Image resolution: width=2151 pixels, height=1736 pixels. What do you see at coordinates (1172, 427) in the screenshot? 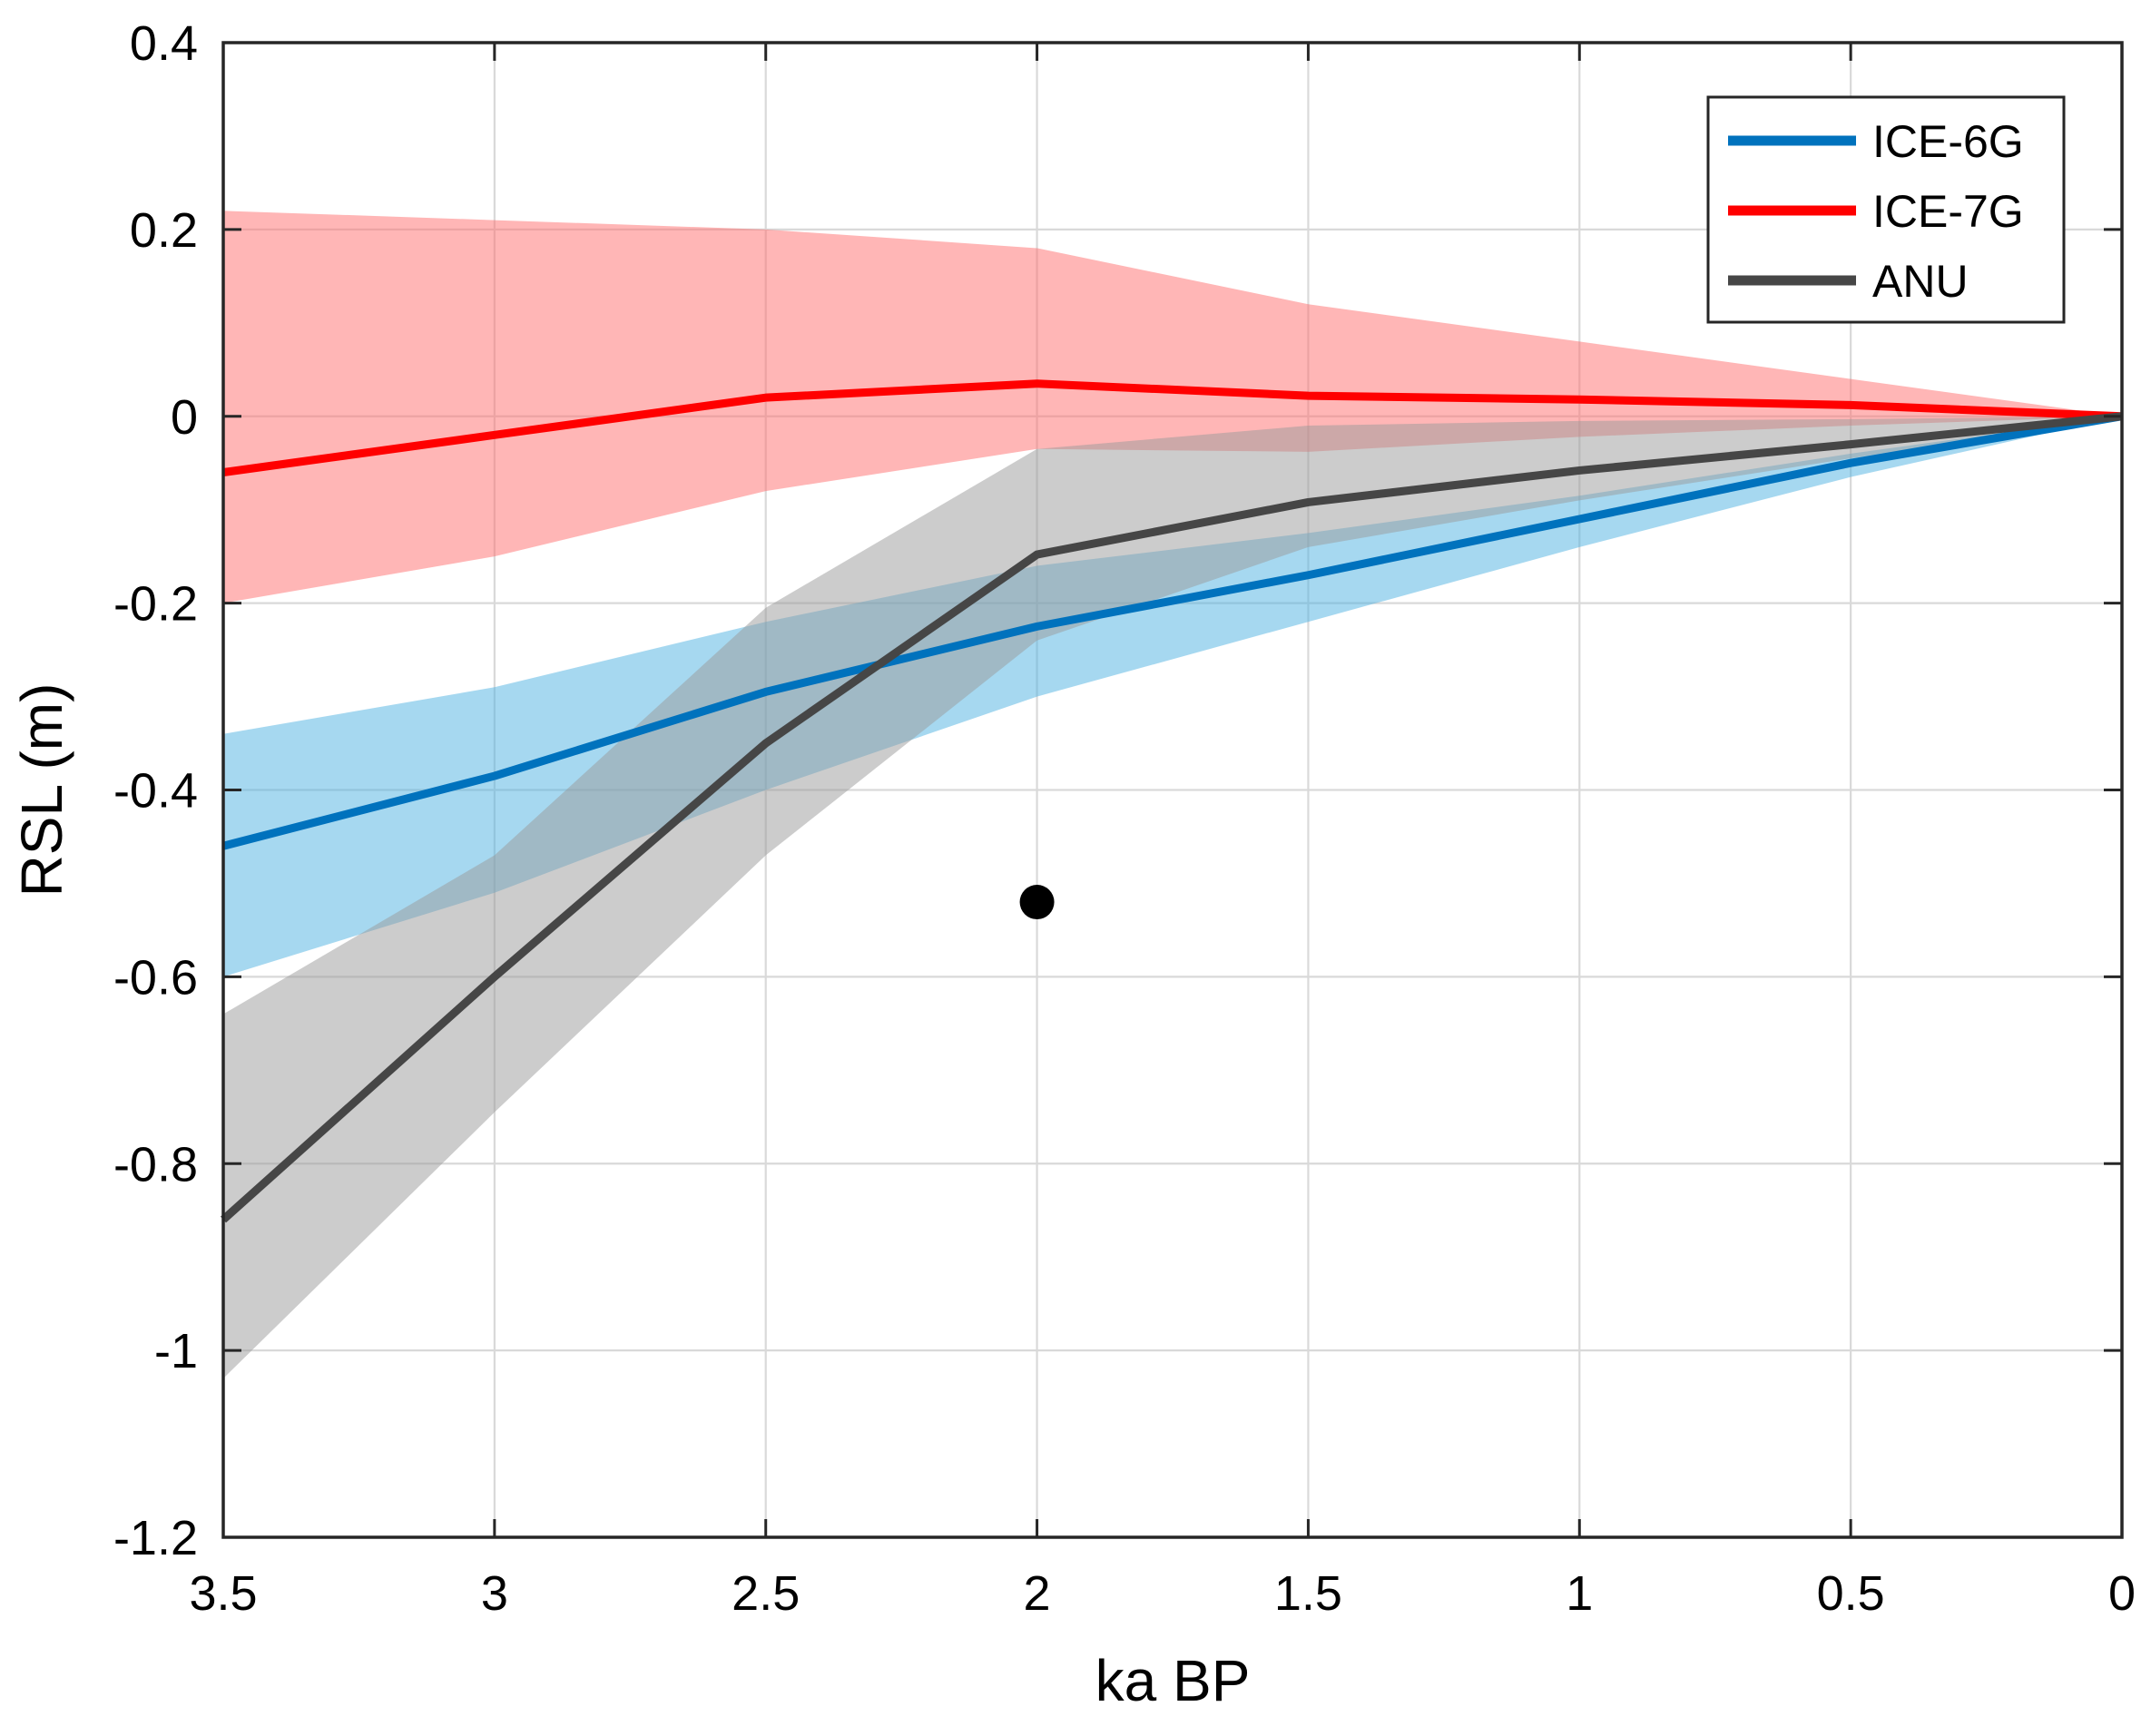
I see `line-ice-7g` at bounding box center [1172, 427].